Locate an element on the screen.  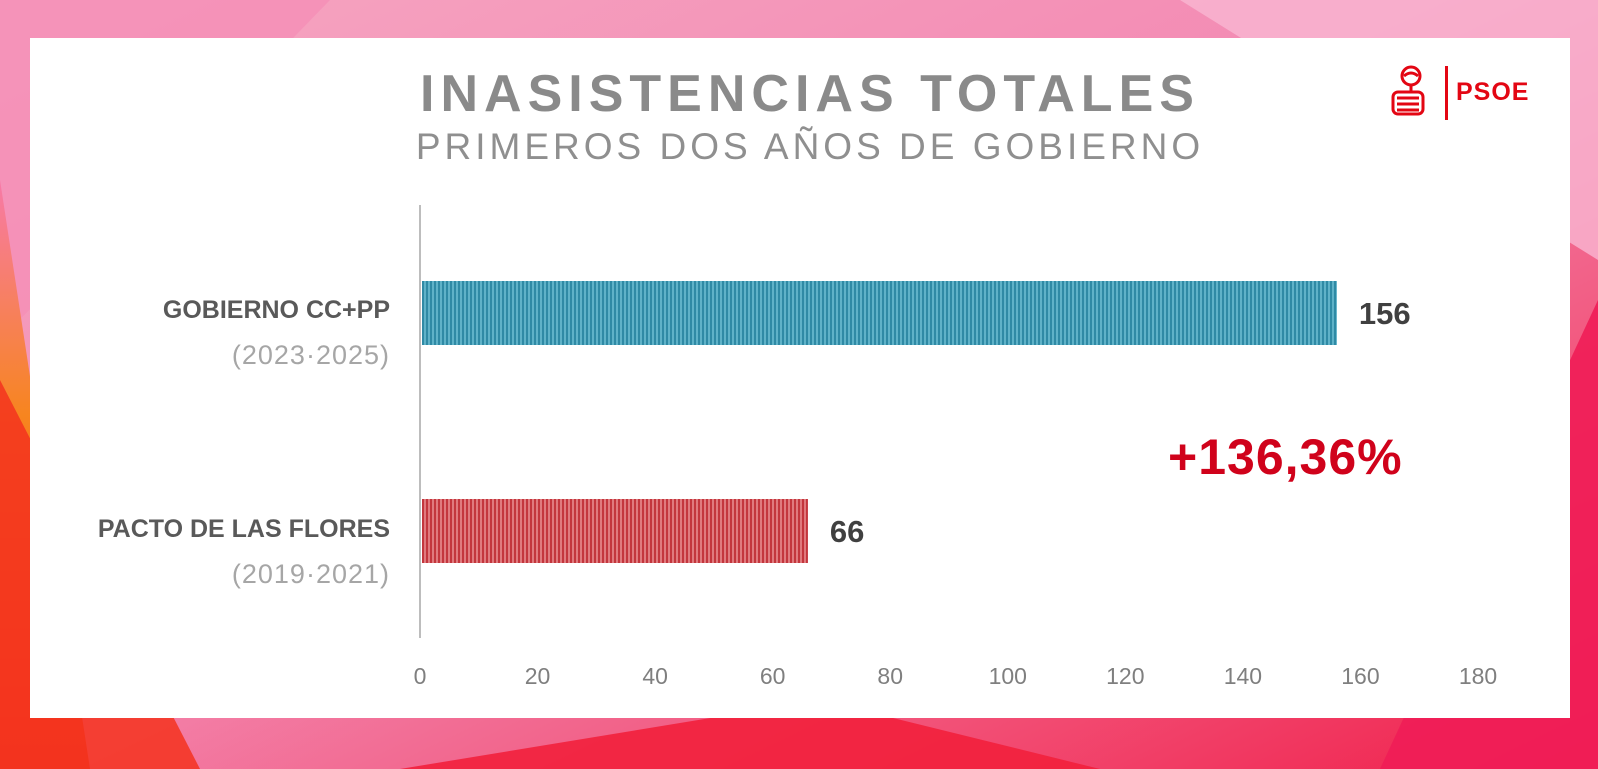
category-period-gobierno: (2023·2025) is located at coordinates (310, 355).